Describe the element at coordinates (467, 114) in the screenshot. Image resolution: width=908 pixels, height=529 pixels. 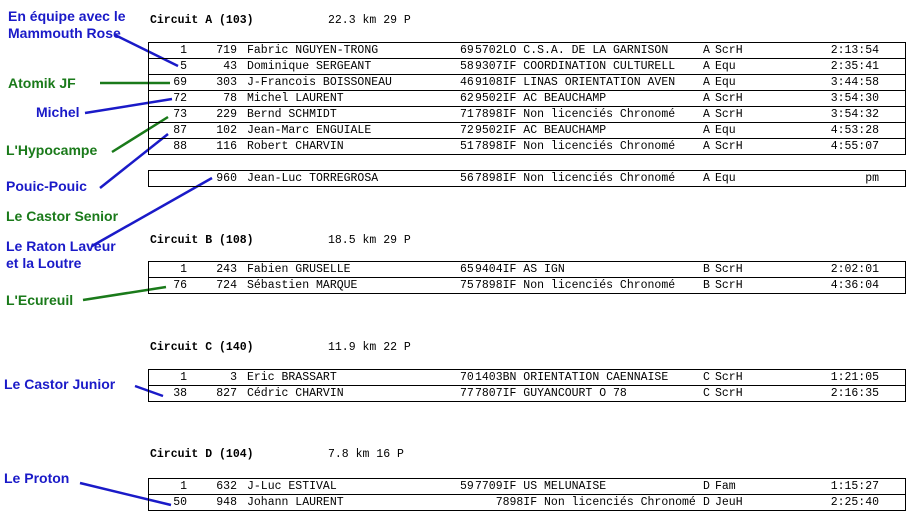
I see `age-cell: 71` at that location.